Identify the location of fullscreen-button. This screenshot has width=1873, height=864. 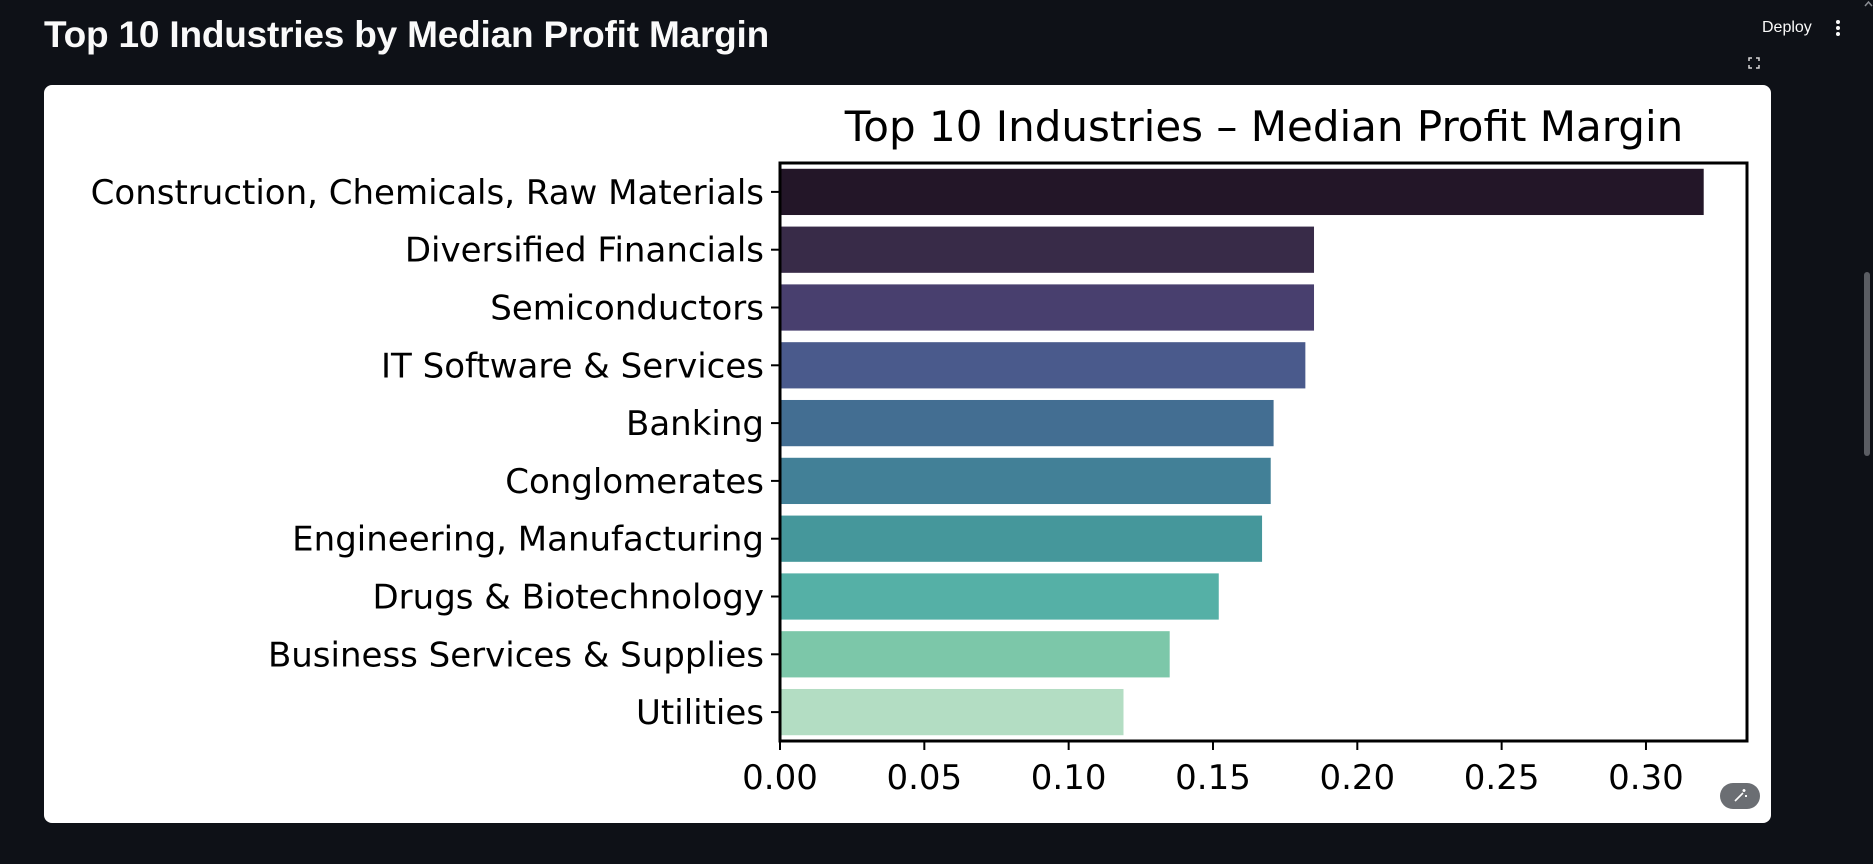
(1754, 63).